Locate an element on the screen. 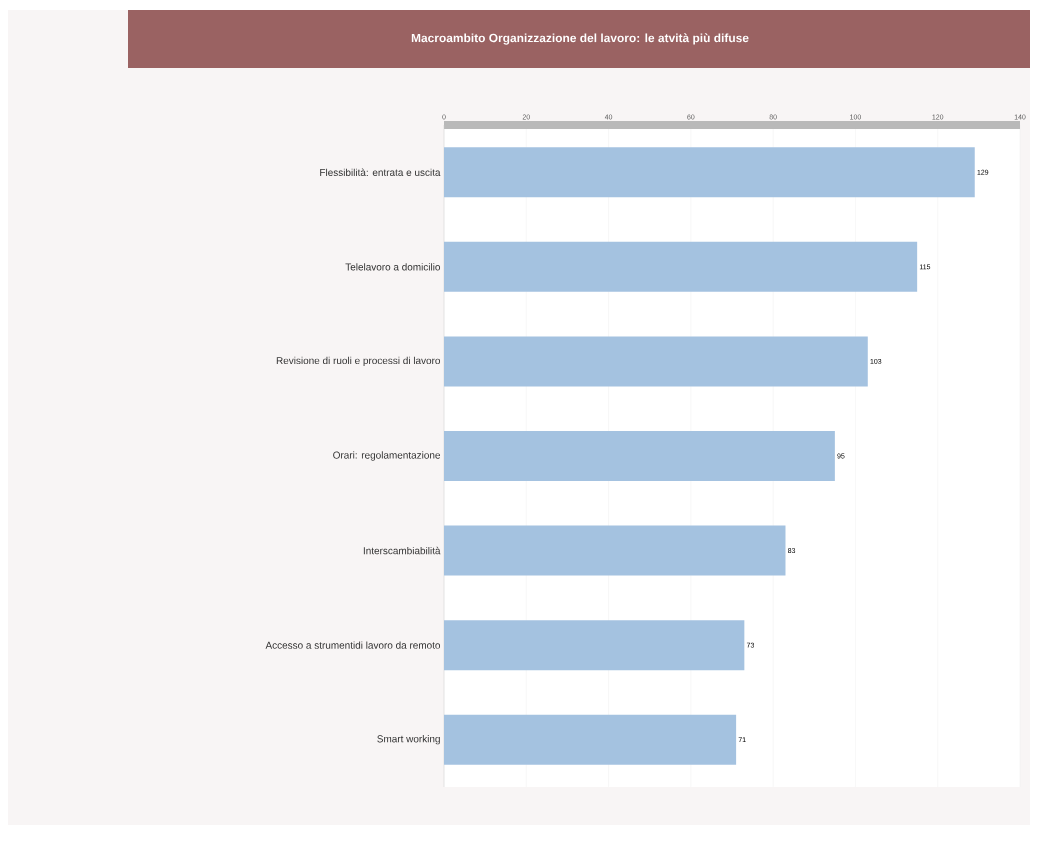 The image size is (1037, 845). y-tick-label: Revisione di ruoli e processi di lavoro is located at coordinates (358, 361).